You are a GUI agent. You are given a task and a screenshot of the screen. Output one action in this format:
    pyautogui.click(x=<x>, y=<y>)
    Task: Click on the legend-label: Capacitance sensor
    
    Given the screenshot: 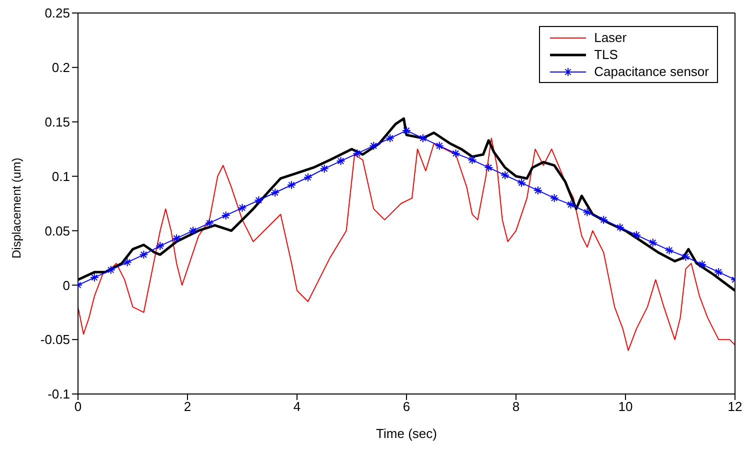 What is the action you would take?
    pyautogui.click(x=651, y=71)
    